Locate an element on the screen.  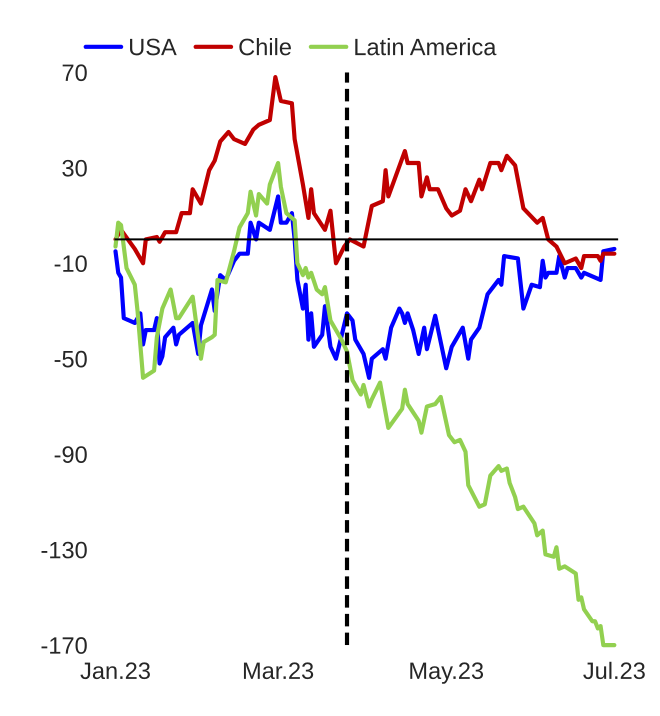
x-tick-label: May.23 is located at coordinates (447, 673).